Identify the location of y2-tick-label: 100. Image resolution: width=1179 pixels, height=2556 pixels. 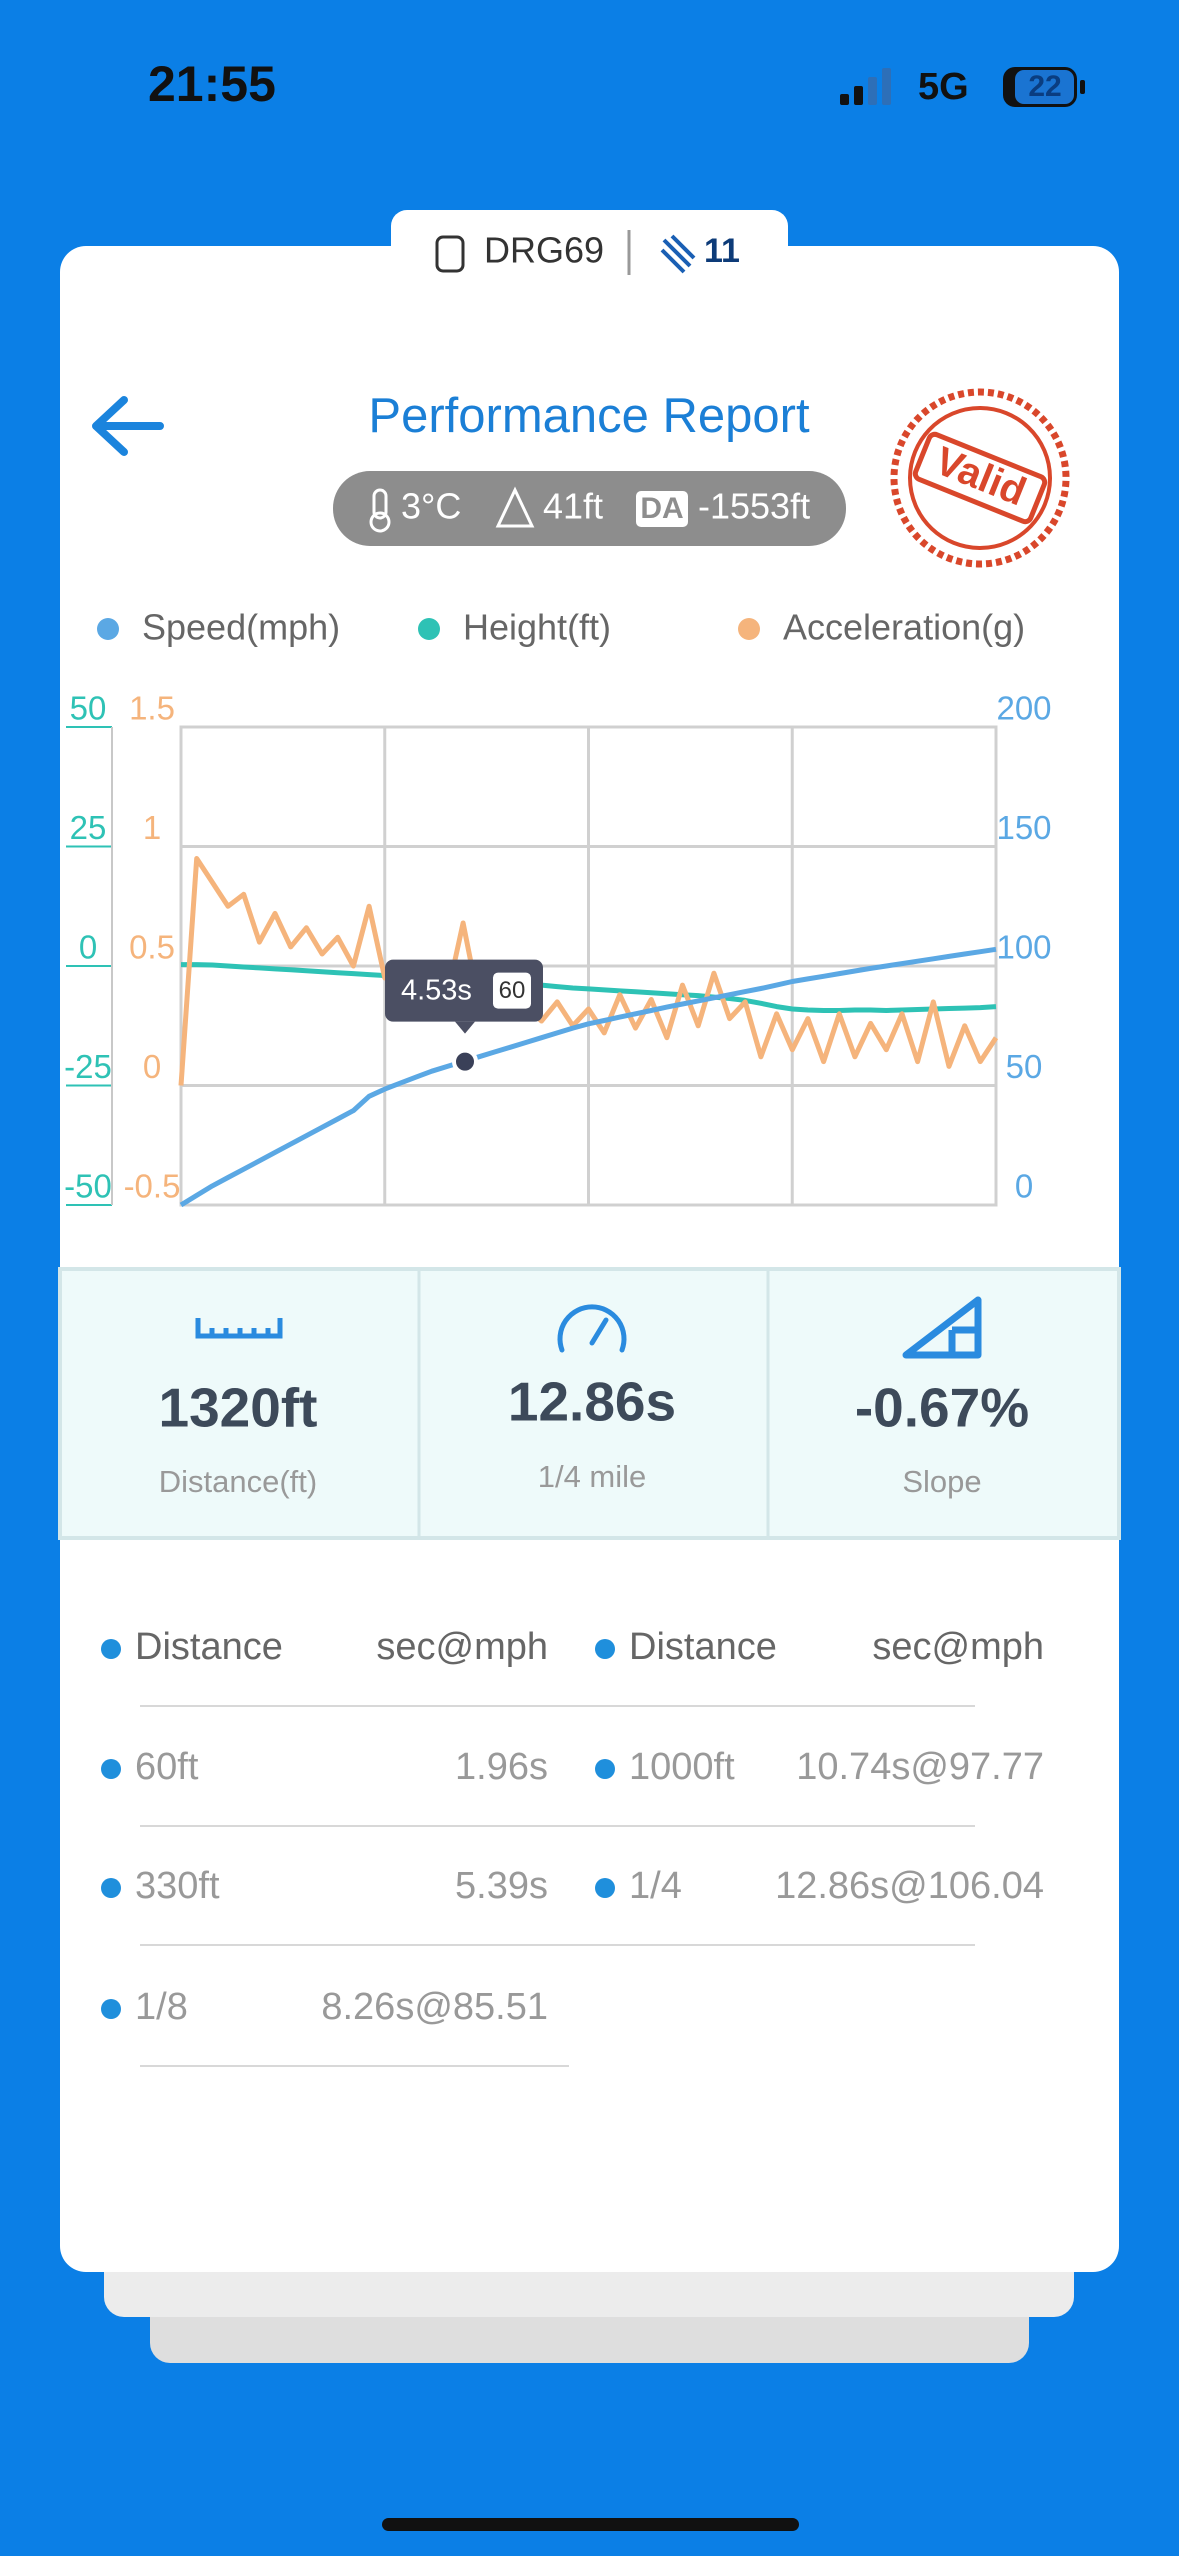
(1023, 947).